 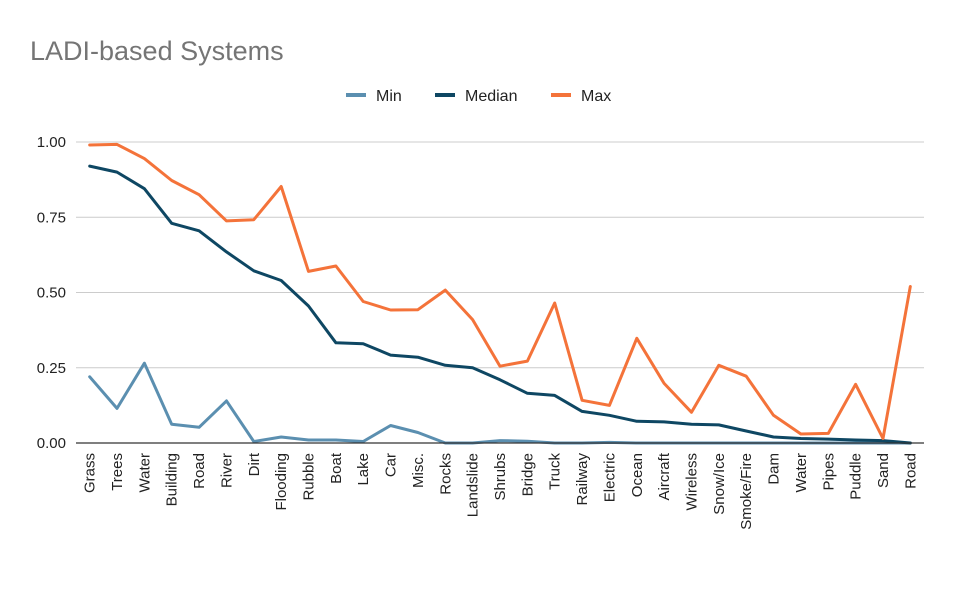 I want to click on x-tick-label: Grass, so click(x=90, y=473).